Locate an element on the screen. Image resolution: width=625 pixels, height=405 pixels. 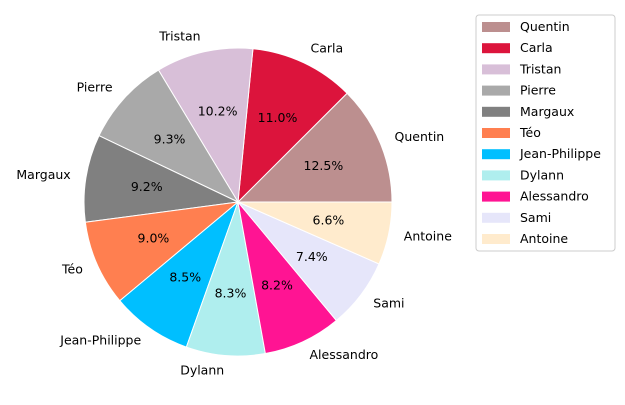
slice-label-teo: Téo is located at coordinates (72, 269).